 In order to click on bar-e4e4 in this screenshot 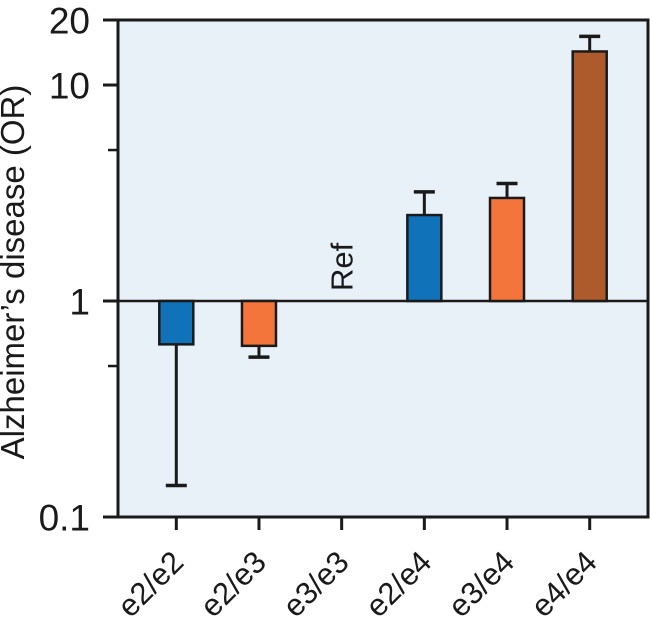, I will do `click(589, 176)`.